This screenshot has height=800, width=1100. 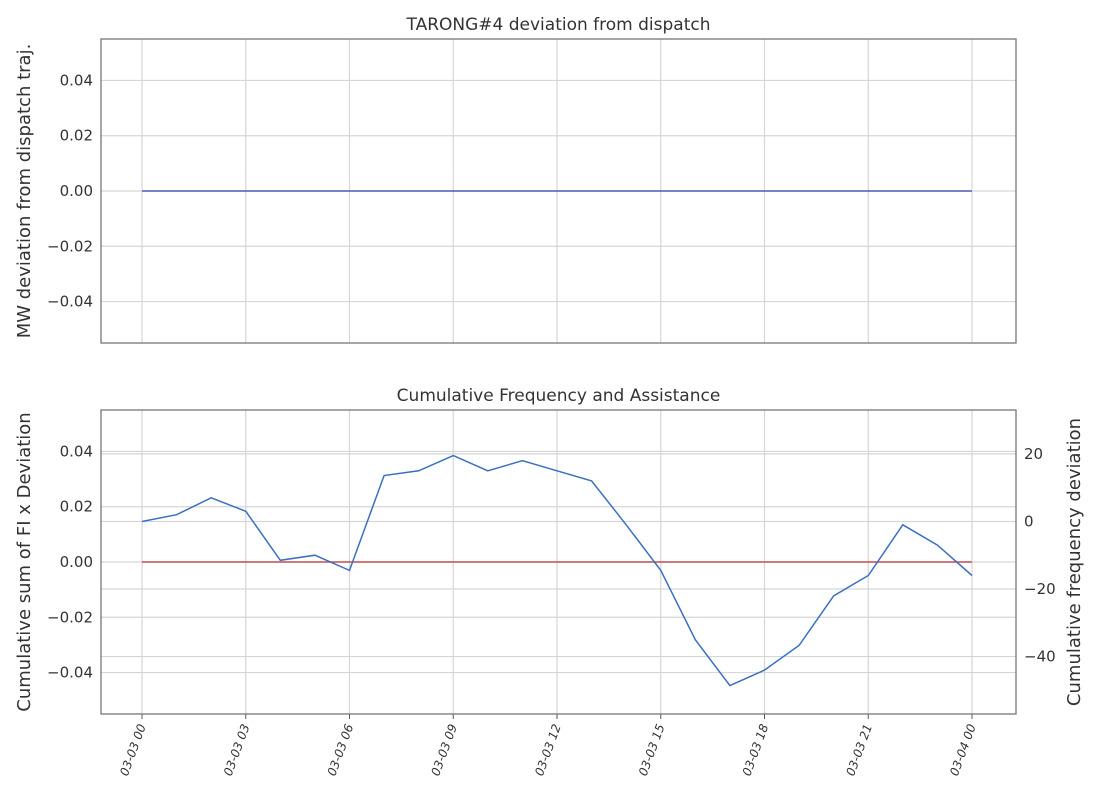 What do you see at coordinates (652, 749) in the screenshot?
I see `x-tick-label: 03-03 15` at bounding box center [652, 749].